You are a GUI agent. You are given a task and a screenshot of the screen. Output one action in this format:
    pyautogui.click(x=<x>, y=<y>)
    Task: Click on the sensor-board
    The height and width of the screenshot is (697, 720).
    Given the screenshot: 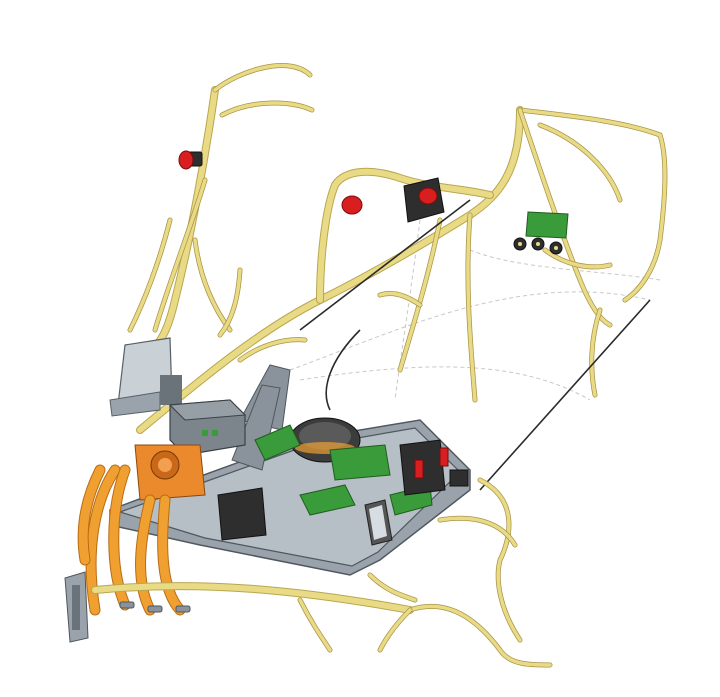 What is the action you would take?
    pyautogui.click(x=541, y=233)
    